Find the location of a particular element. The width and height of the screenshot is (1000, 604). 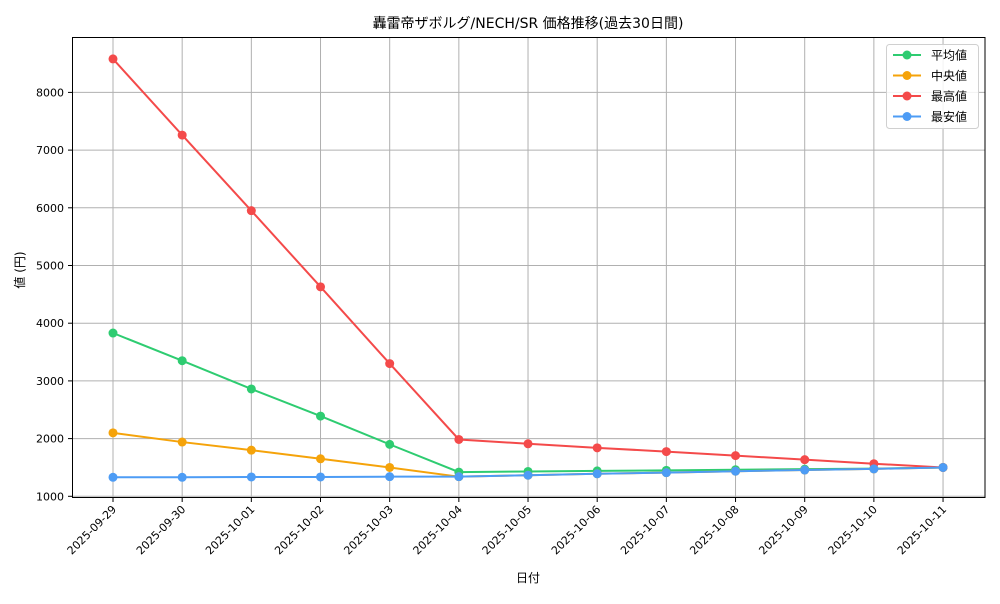

y-tick-label: 3000 is located at coordinates (50, 381).